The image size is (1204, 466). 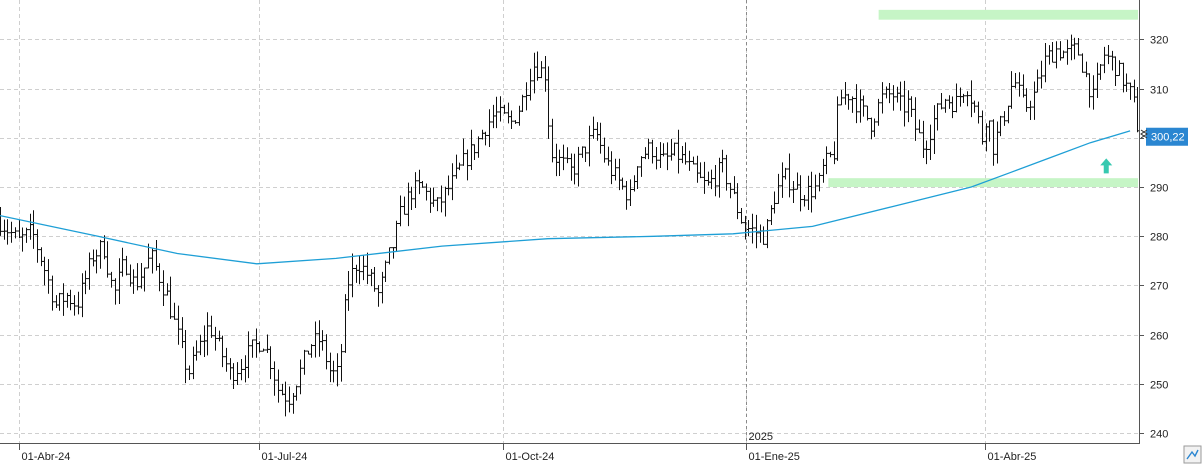 I want to click on y-tick-label: 310, so click(x=1159, y=91).